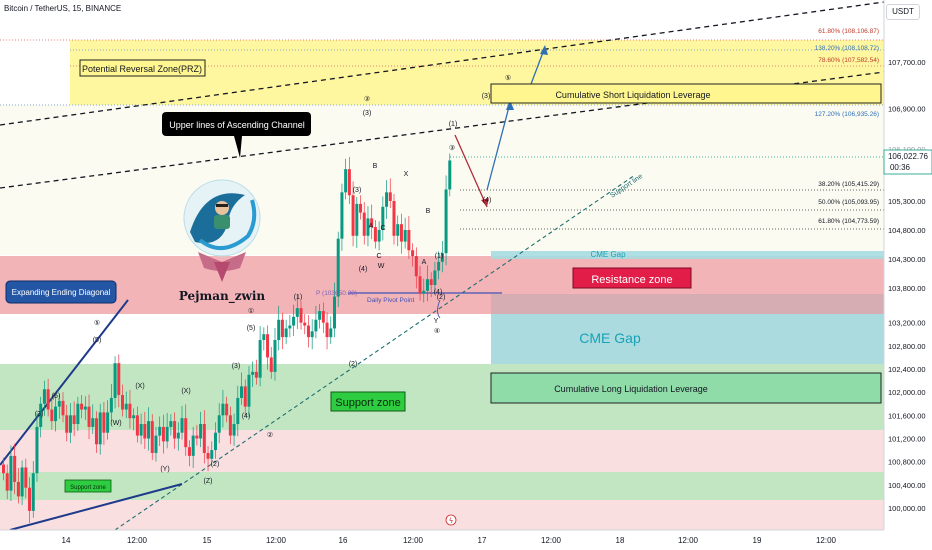 Image resolution: width=932 pixels, height=550 pixels. Describe the element at coordinates (848, 221) in the screenshot. I see `fib-level-label: 61.80% (104,773.59)` at that location.